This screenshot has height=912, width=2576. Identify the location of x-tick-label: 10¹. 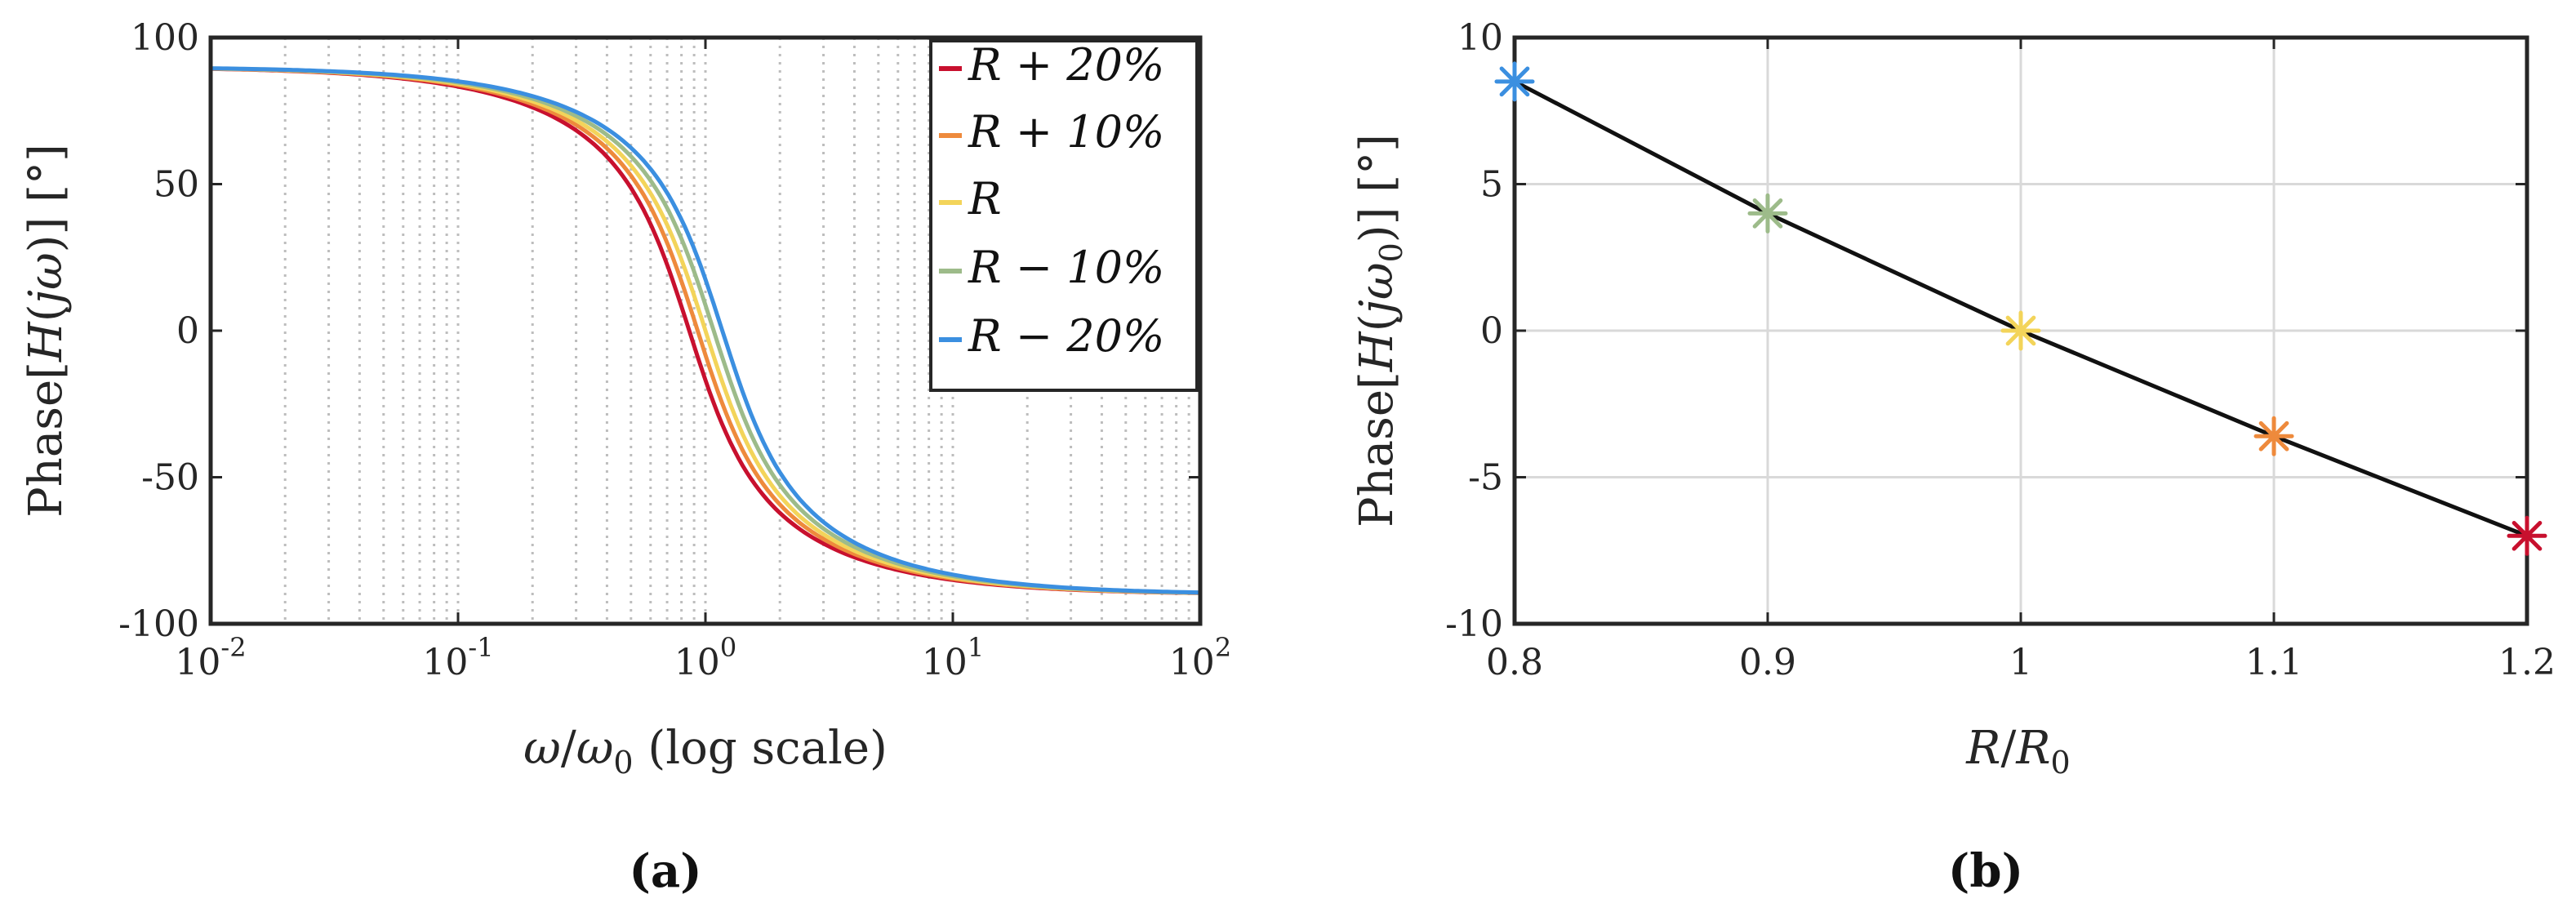
(953, 657).